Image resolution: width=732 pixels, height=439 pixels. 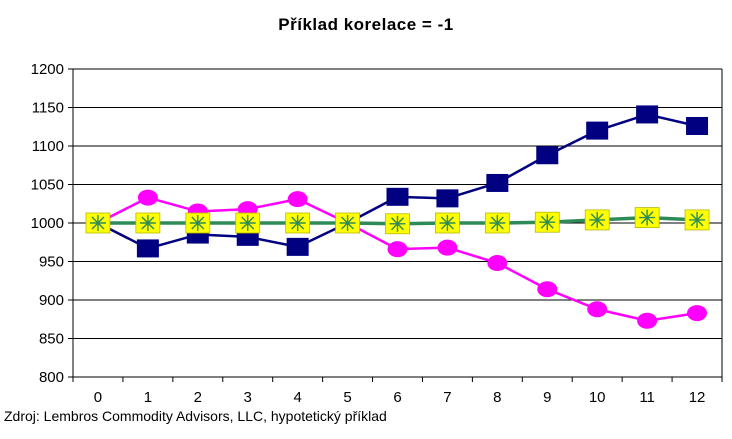 I want to click on x-tick-label: 6, so click(x=397, y=397).